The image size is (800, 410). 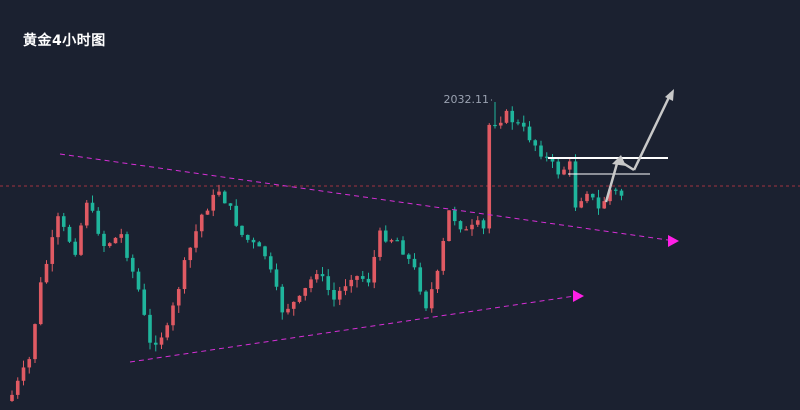 What do you see at coordinates (64, 41) in the screenshot?
I see `chart-title: 黄金4小时图` at bounding box center [64, 41].